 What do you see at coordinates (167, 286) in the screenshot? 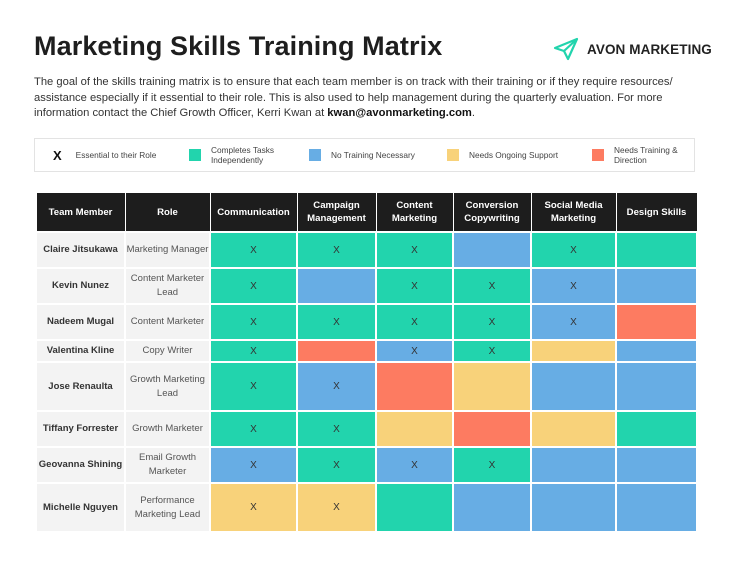
I see `member-role: Content Marketer Lead` at bounding box center [167, 286].